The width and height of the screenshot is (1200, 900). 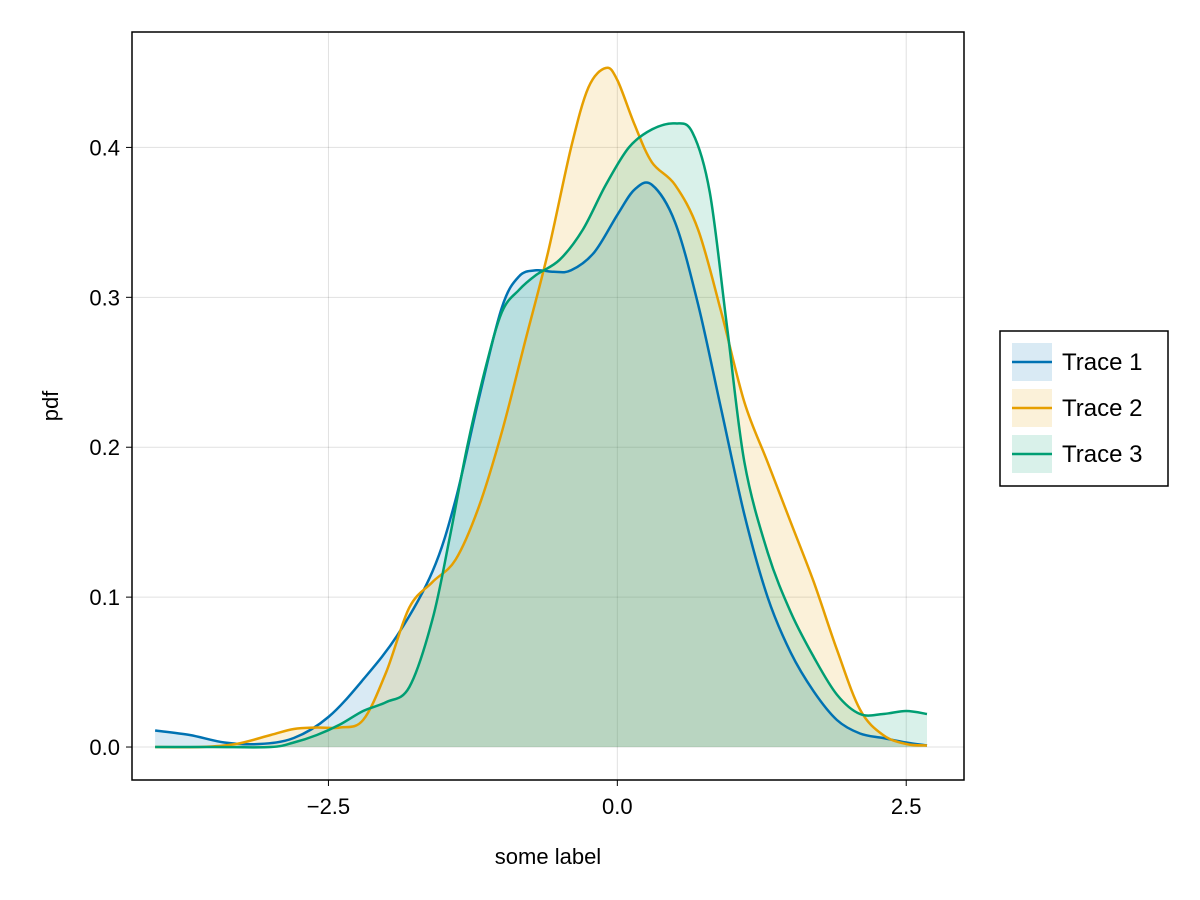 What do you see at coordinates (50, 405) in the screenshot?
I see `y-axis-label: pdf` at bounding box center [50, 405].